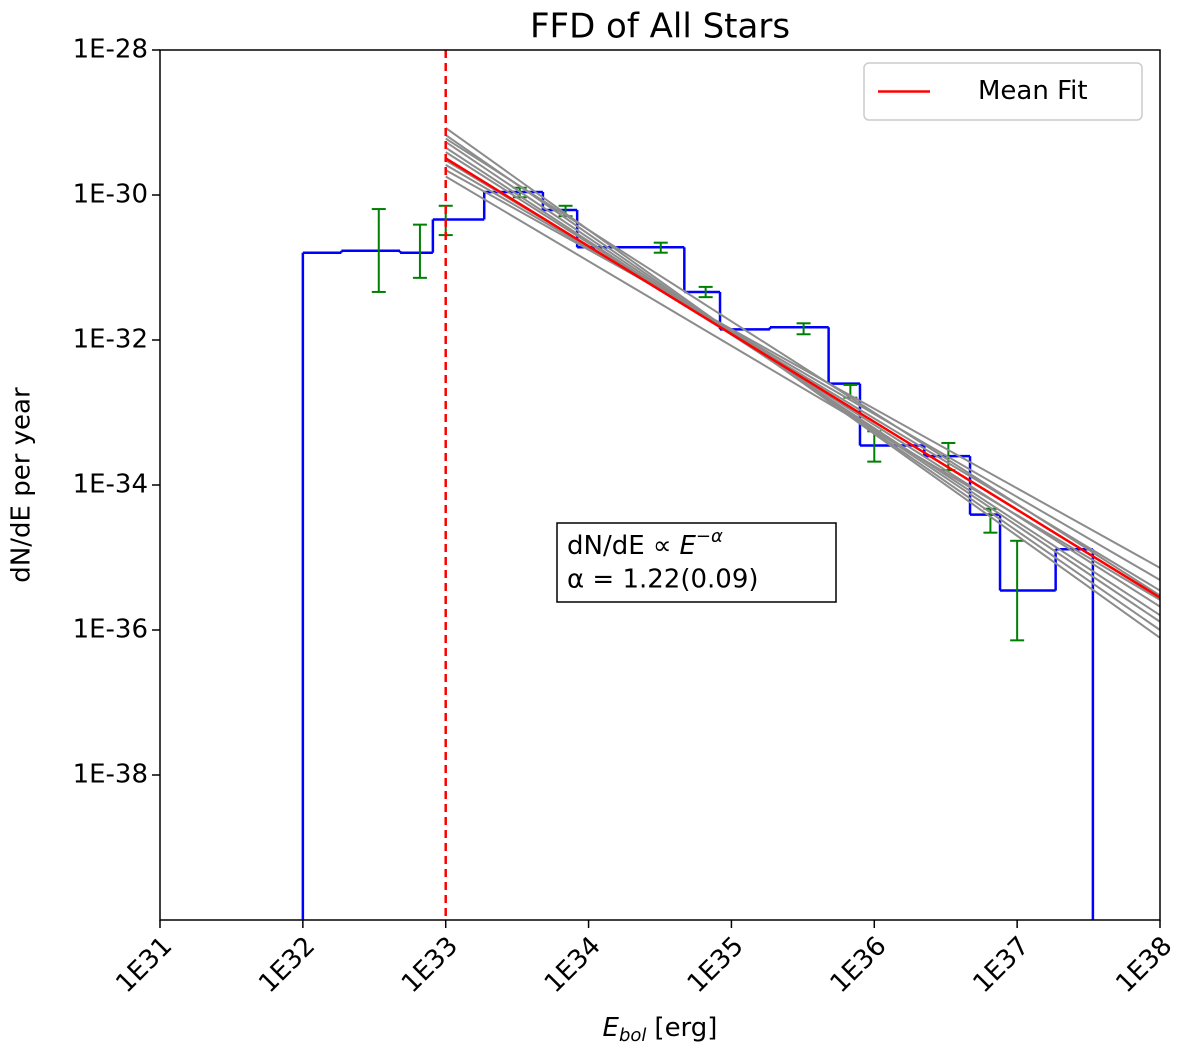 This screenshot has height=1044, width=1200. What do you see at coordinates (619, 546) in the screenshot?
I see `annotation-prefix: dN/dE ∝` at bounding box center [619, 546].